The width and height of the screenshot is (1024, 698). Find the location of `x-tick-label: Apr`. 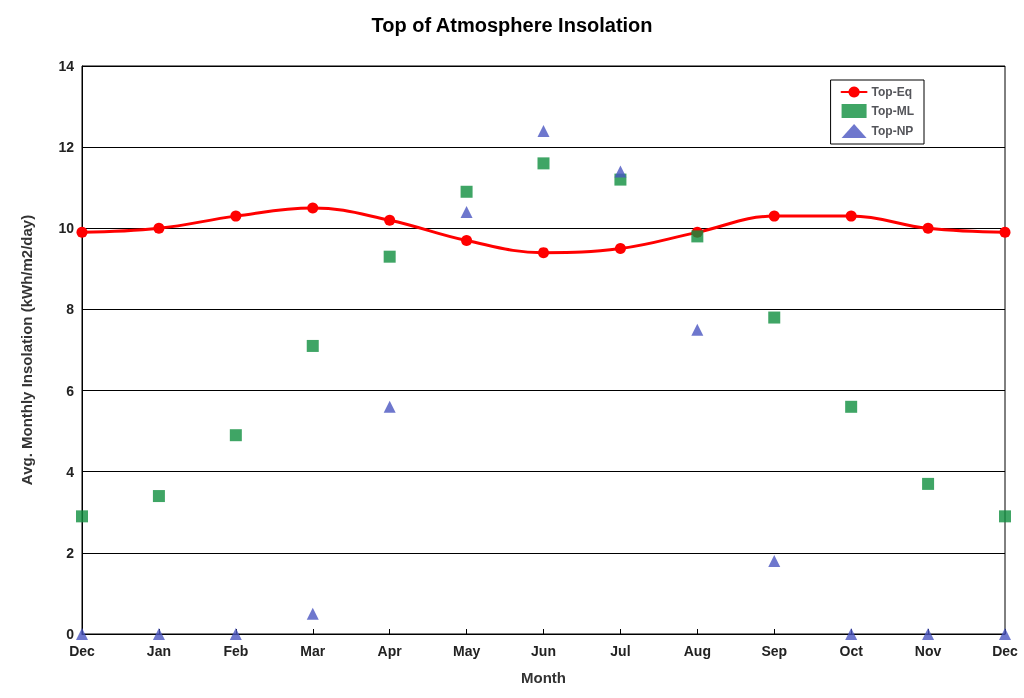

x-tick-label: Apr is located at coordinates (390, 651).